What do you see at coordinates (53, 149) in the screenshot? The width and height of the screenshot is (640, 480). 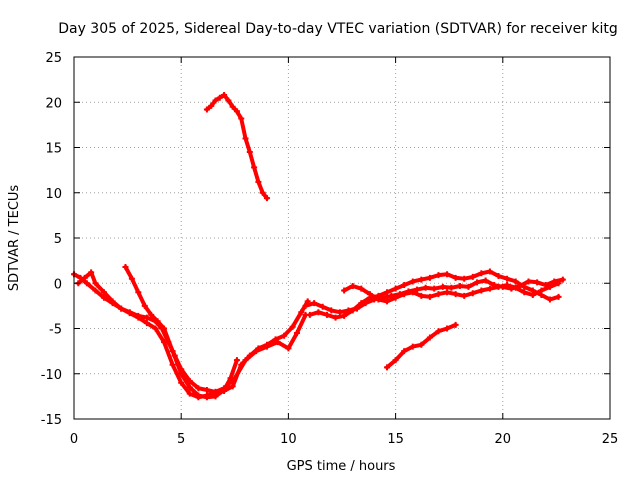 I see `y-tick-label: 15` at bounding box center [53, 149].